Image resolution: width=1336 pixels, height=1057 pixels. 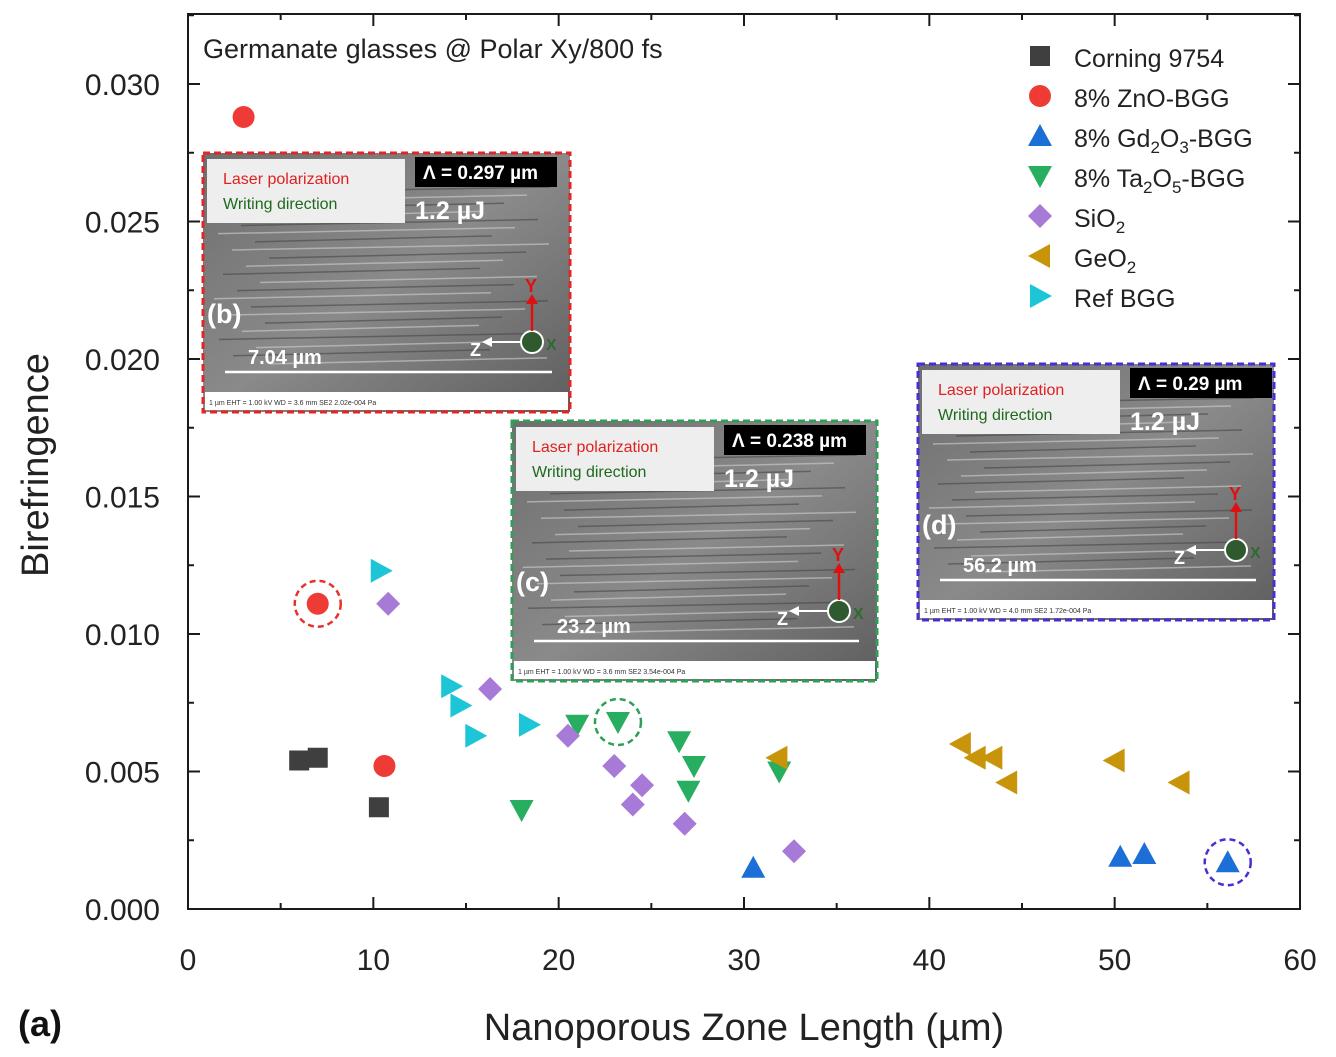 I want to click on x-tick-label: 0, so click(x=188, y=960).